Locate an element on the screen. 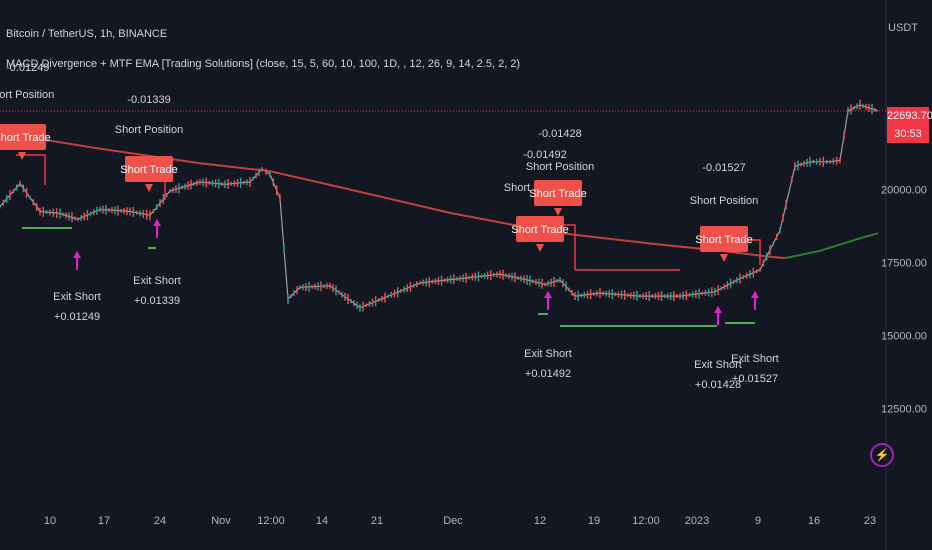 The image size is (932, 550). exit-short-value: +0.01428 is located at coordinates (718, 385).